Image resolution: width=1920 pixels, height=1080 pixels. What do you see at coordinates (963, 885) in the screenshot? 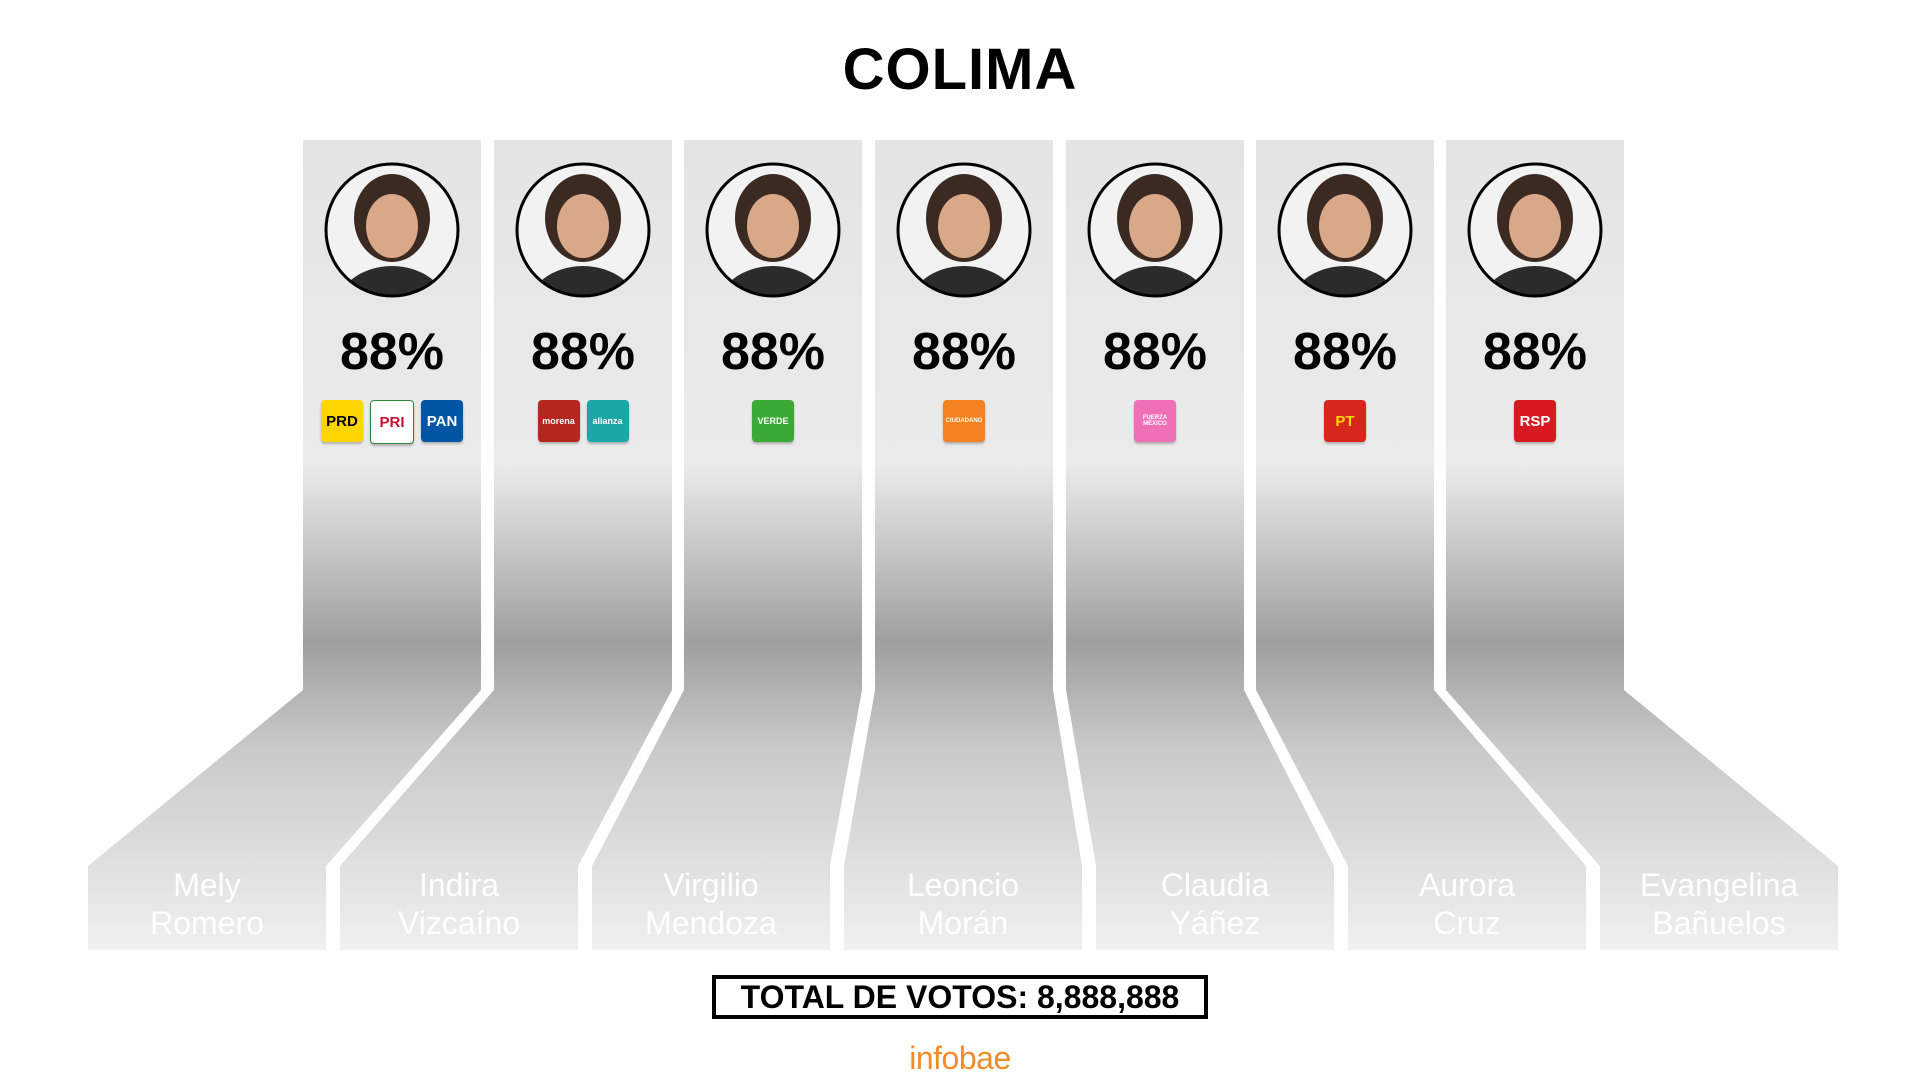
I see `candidate-first-name: Leoncio` at bounding box center [963, 885].